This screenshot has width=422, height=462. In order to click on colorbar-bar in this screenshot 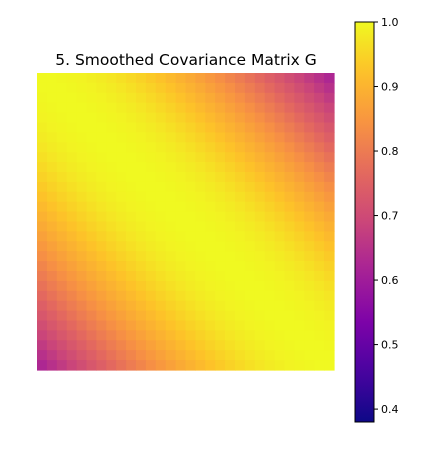, I will do `click(364, 222)`.